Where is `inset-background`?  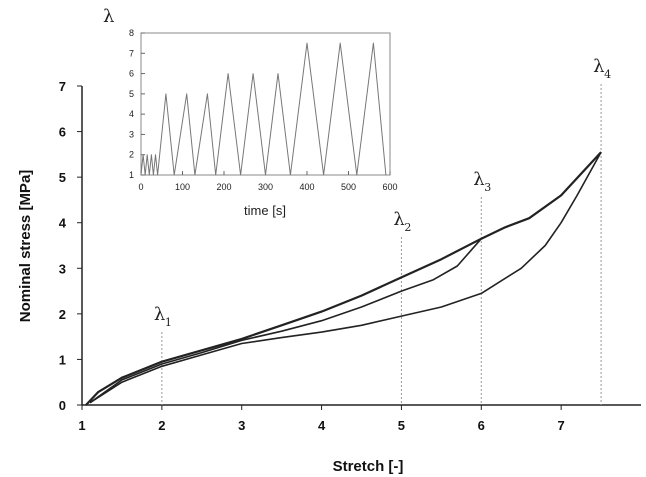 inset-background is located at coordinates (265, 104).